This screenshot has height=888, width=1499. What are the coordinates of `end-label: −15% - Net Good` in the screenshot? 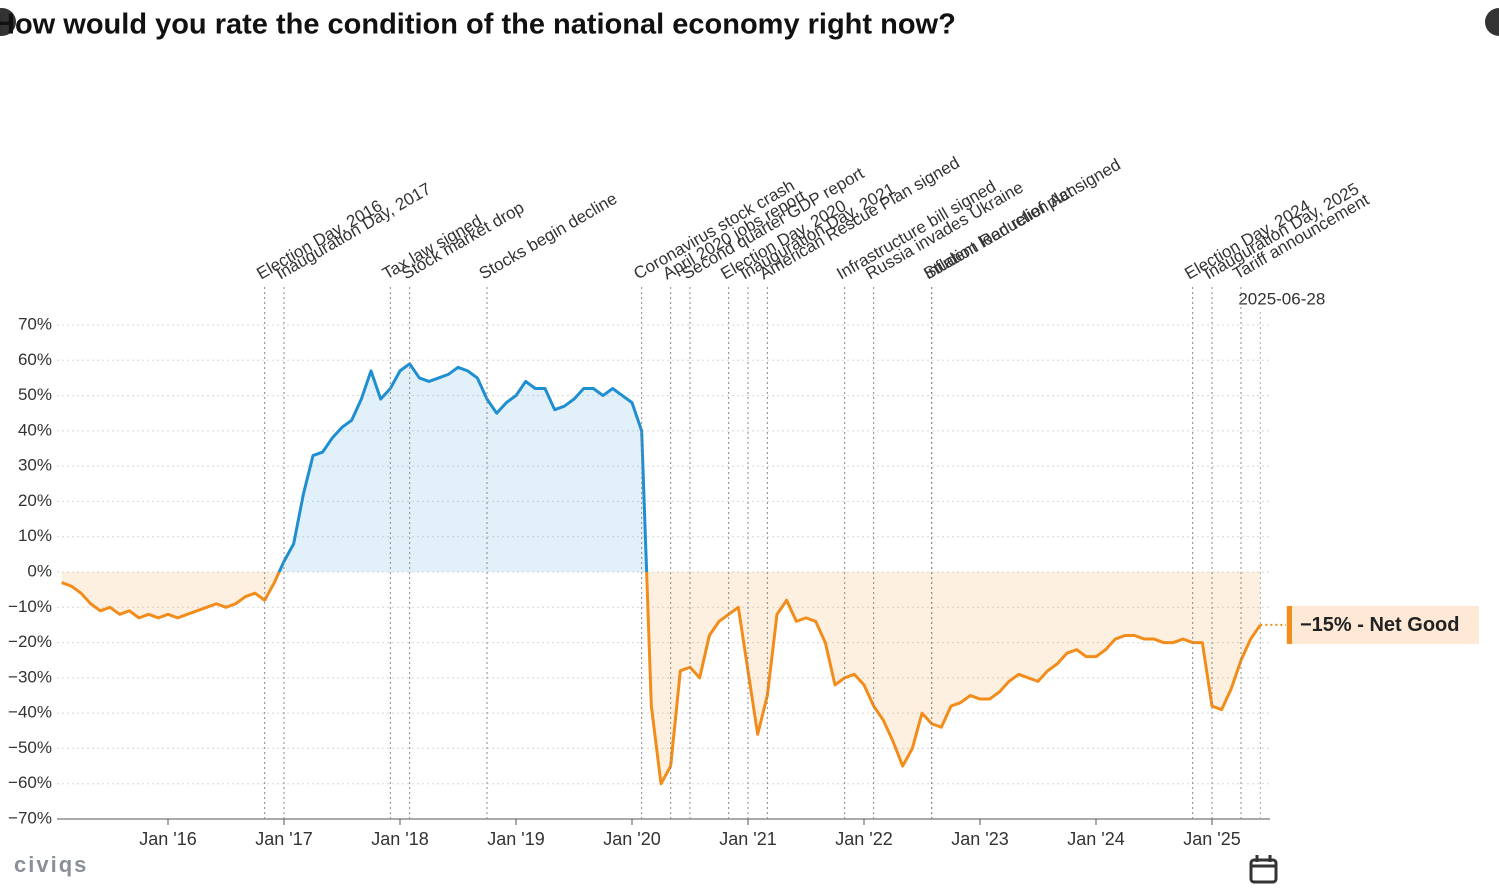 It's located at (1379, 625).